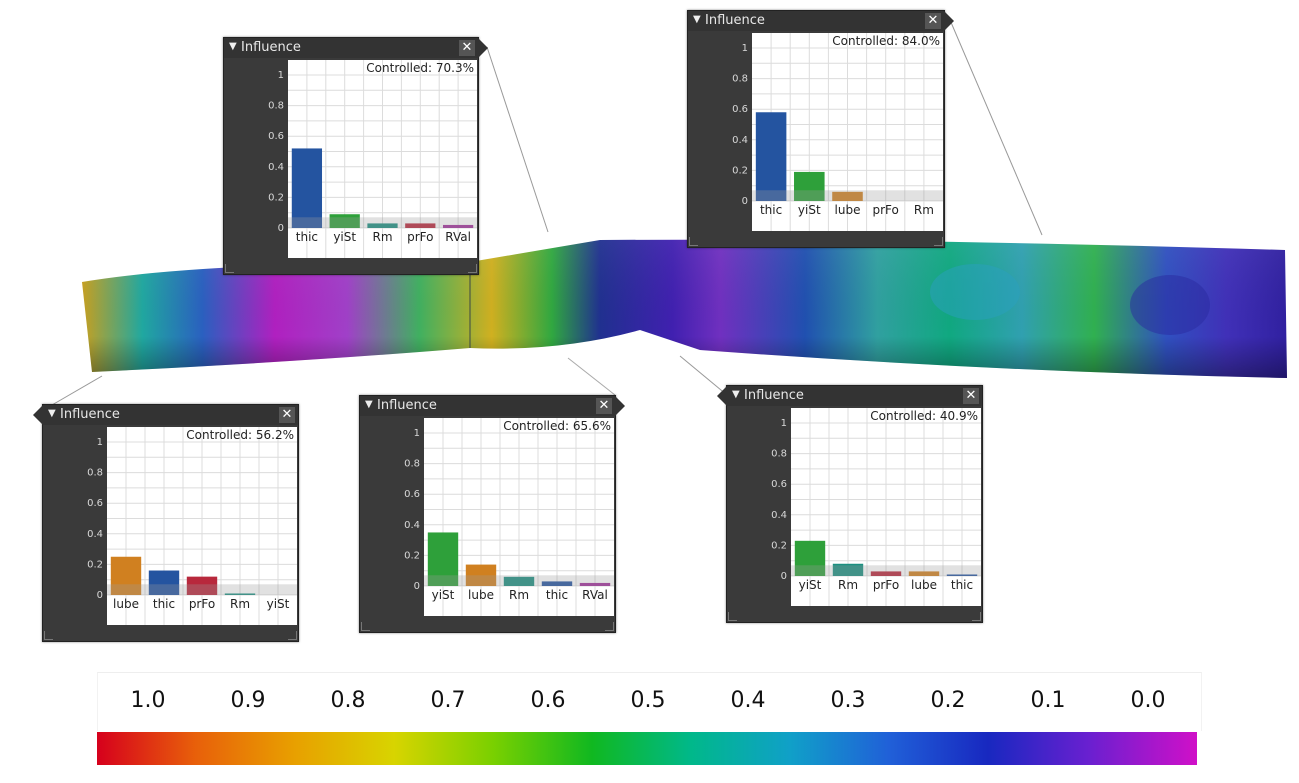 This screenshot has height=783, width=1299. Describe the element at coordinates (148, 700) in the screenshot. I see `colorbar-tick-label: 1.0` at that location.